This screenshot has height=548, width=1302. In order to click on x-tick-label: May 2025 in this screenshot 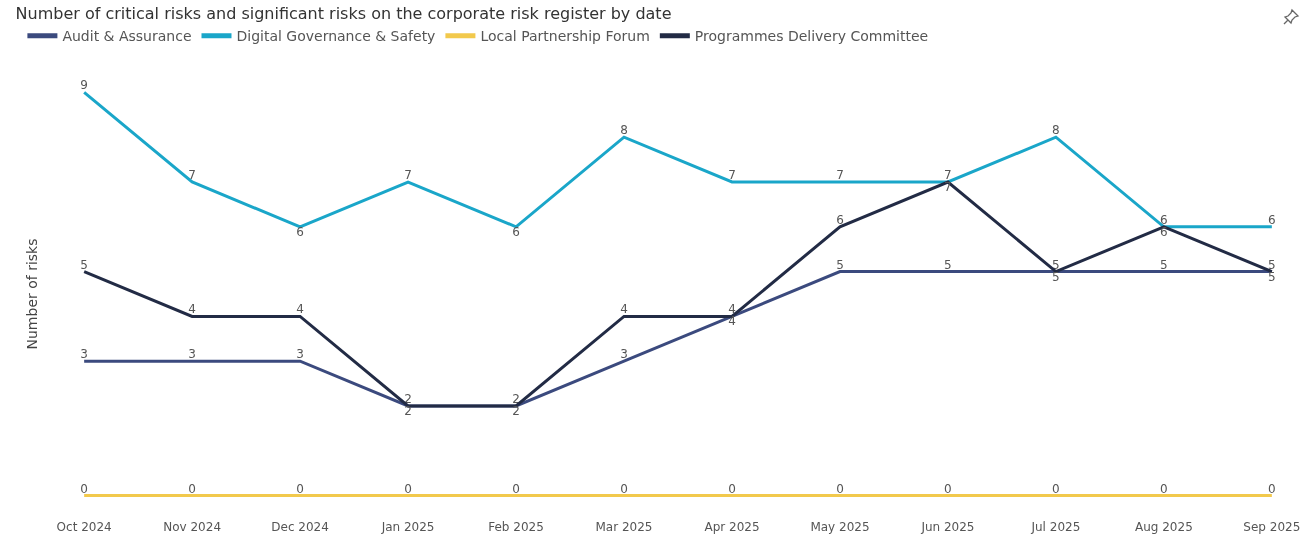, I will do `click(840, 527)`.